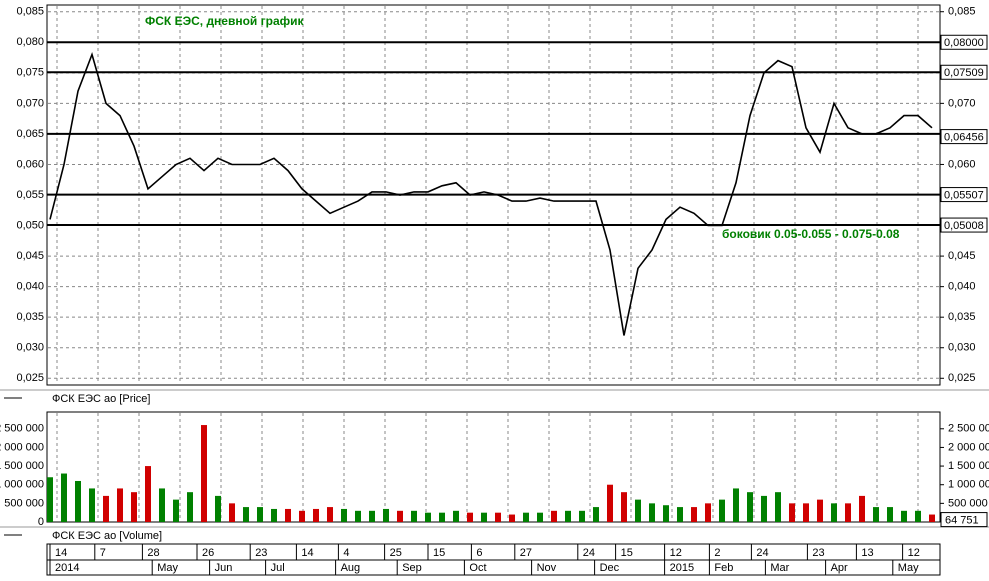 The image size is (989, 581). Describe the element at coordinates (224, 568) in the screenshot. I see `x-period-label: Jun` at that location.